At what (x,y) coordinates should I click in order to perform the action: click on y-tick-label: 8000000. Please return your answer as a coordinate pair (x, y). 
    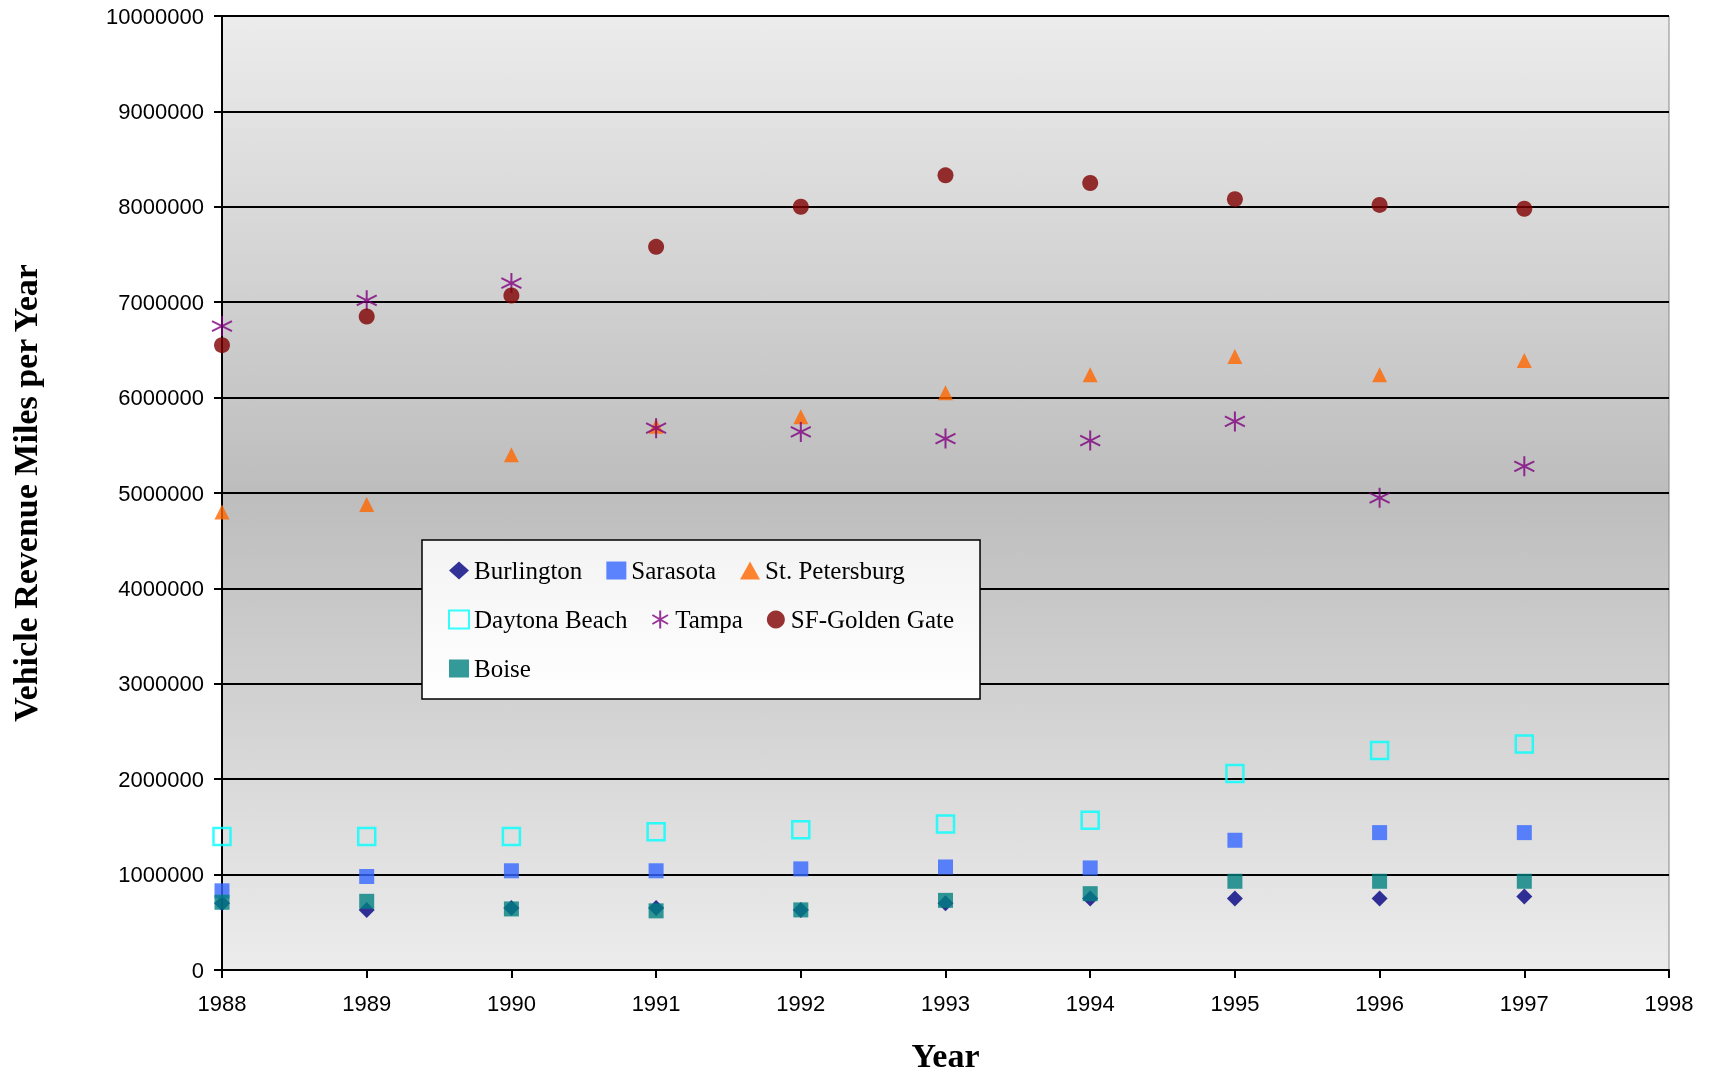
    Looking at the image, I should click on (161, 207).